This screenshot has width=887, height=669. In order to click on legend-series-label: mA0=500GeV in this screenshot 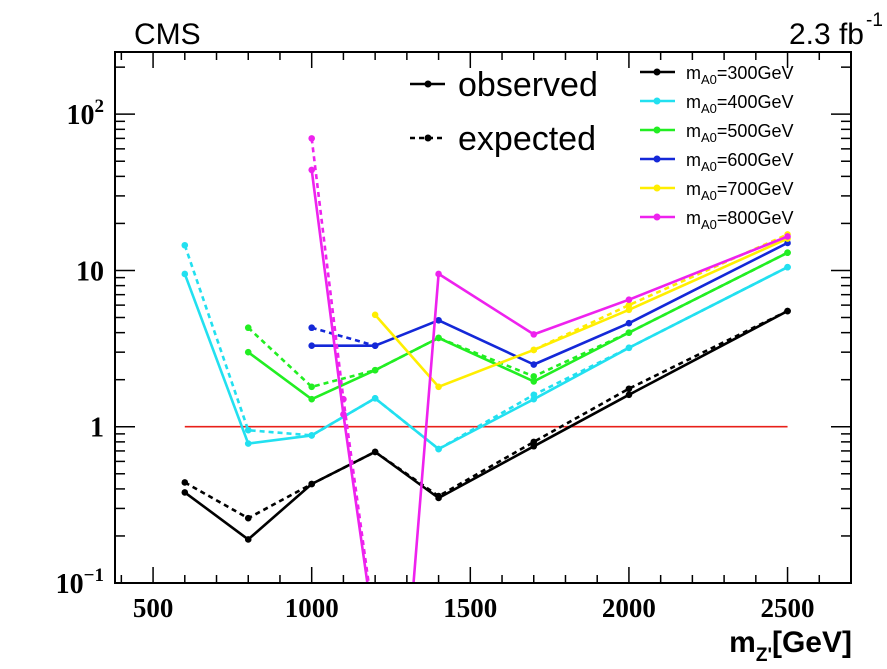, I will do `click(739, 133)`.